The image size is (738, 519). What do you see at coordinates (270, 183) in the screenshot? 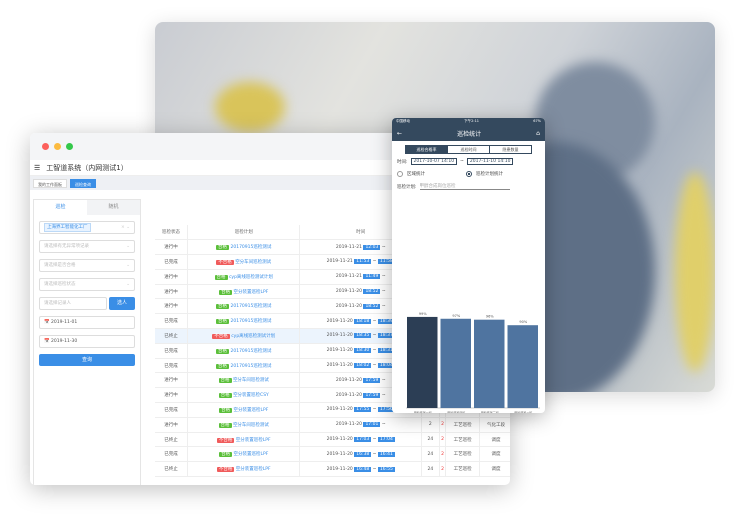
I see `page-tabs: 我的工作面板 巡检查询` at bounding box center [270, 183].